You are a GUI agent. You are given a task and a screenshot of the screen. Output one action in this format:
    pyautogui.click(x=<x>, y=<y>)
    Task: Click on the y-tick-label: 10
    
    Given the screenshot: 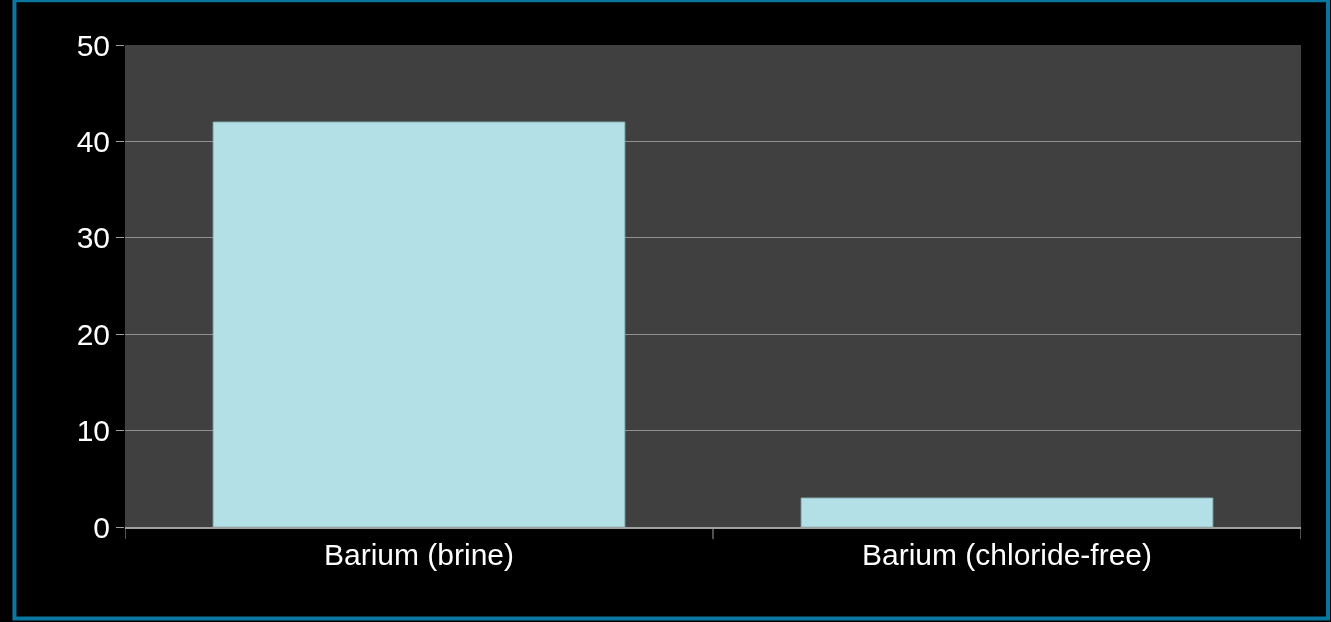 What is the action you would take?
    pyautogui.click(x=93, y=431)
    